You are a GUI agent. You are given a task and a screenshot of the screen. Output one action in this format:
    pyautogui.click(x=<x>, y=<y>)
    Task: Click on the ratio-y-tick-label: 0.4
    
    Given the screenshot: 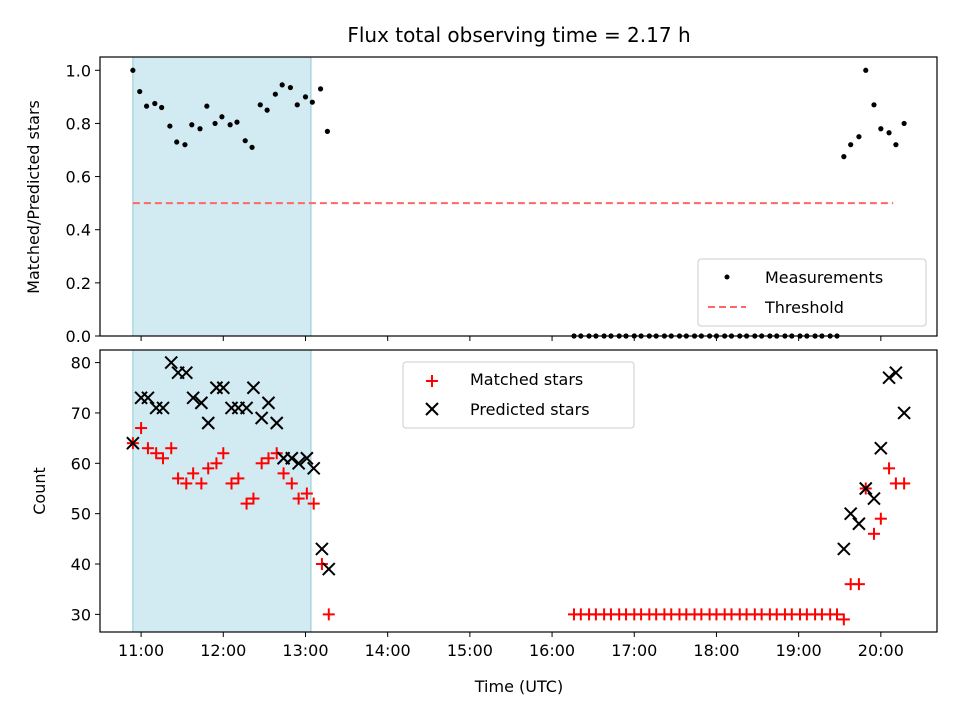 What is the action you would take?
    pyautogui.click(x=78, y=230)
    